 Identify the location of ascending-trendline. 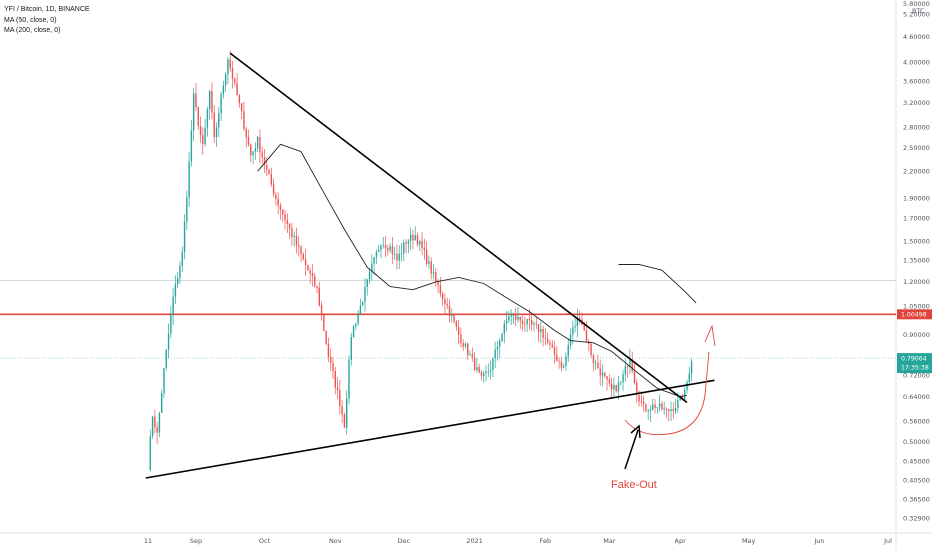
(430, 429).